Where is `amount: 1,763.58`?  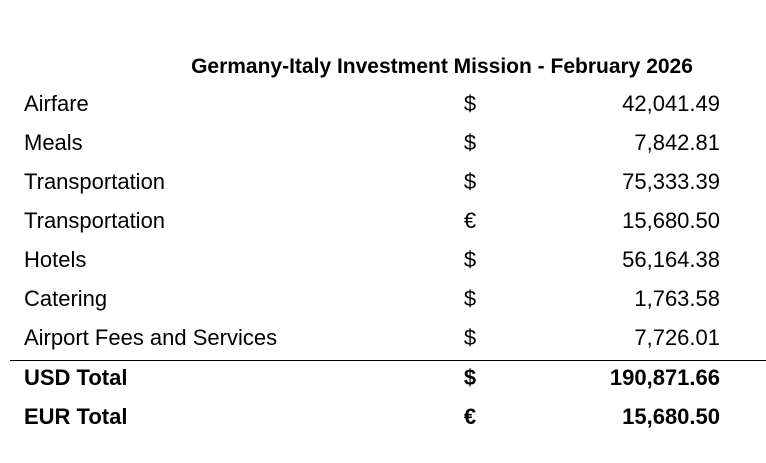
amount: 1,763.58 is located at coordinates (677, 298).